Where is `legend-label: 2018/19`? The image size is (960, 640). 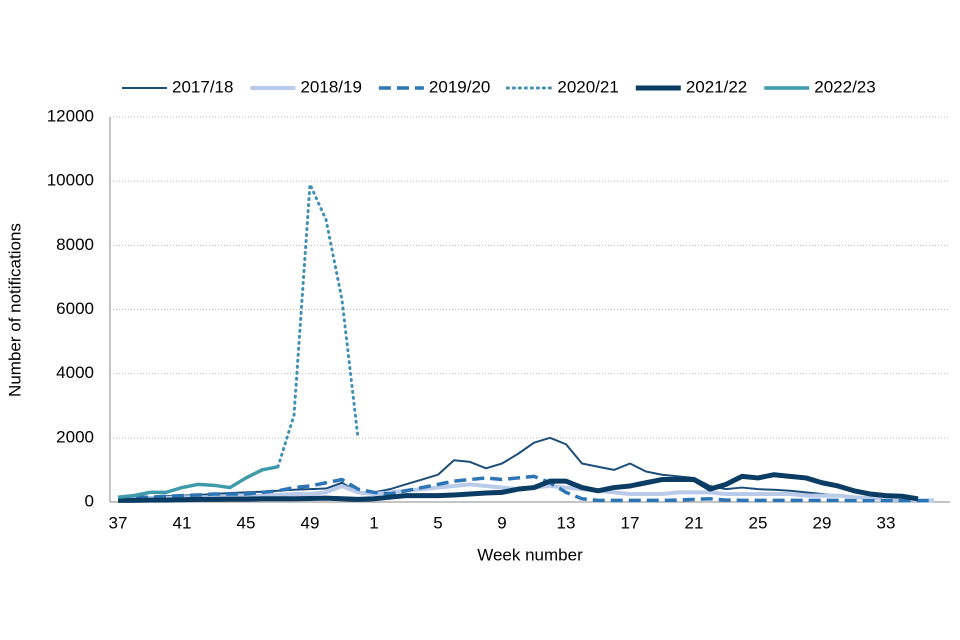 legend-label: 2018/19 is located at coordinates (330, 86).